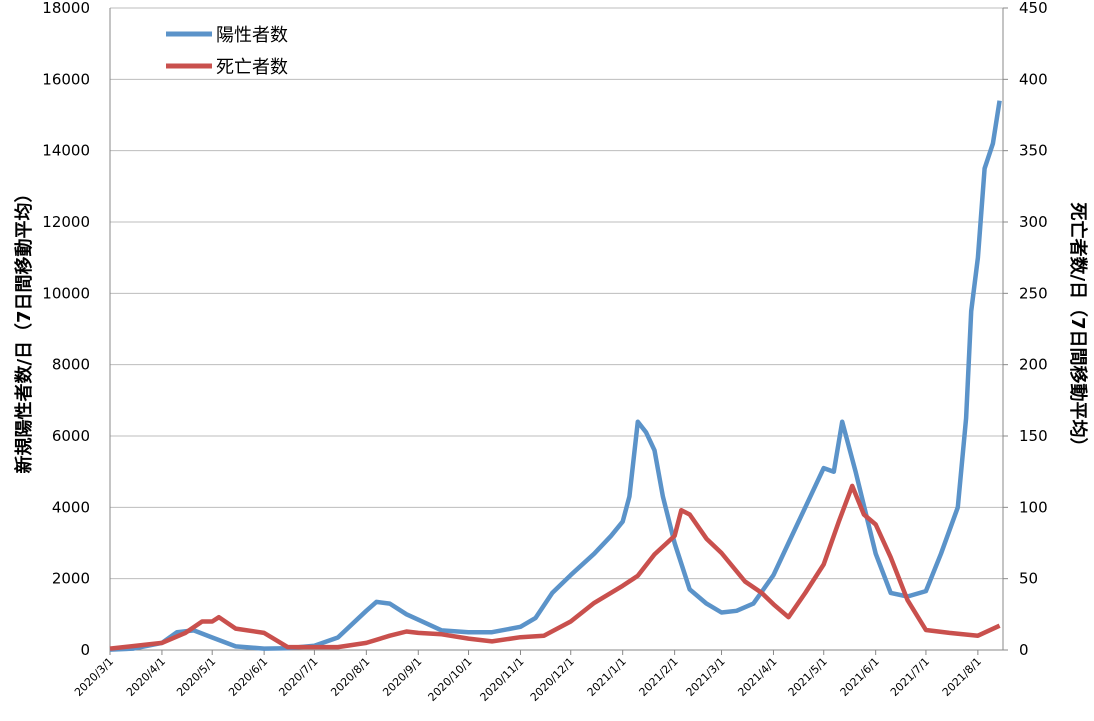  Describe the element at coordinates (1033, 507) in the screenshot. I see `y2-tick-label: 100` at that location.